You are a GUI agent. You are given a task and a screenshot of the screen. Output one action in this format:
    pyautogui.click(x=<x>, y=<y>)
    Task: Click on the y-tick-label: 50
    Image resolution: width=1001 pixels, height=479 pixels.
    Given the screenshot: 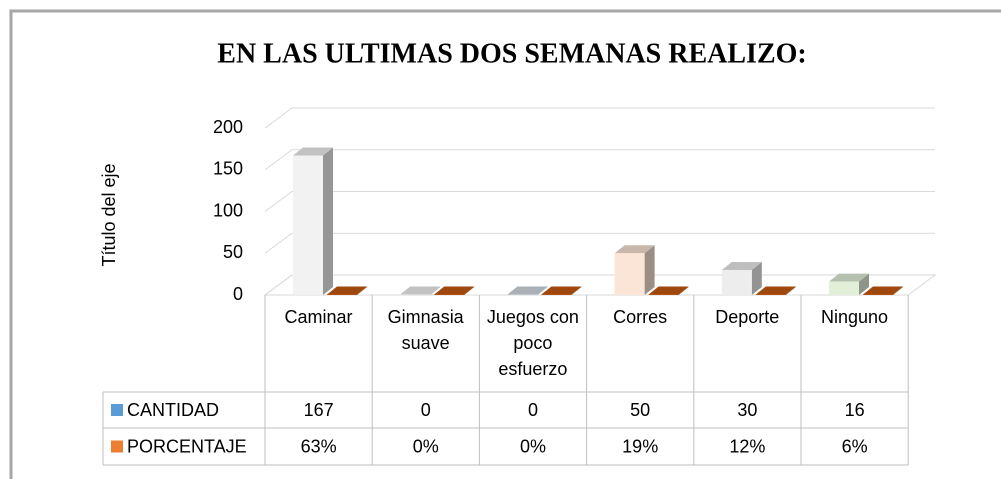 What is the action you would take?
    pyautogui.click(x=233, y=252)
    